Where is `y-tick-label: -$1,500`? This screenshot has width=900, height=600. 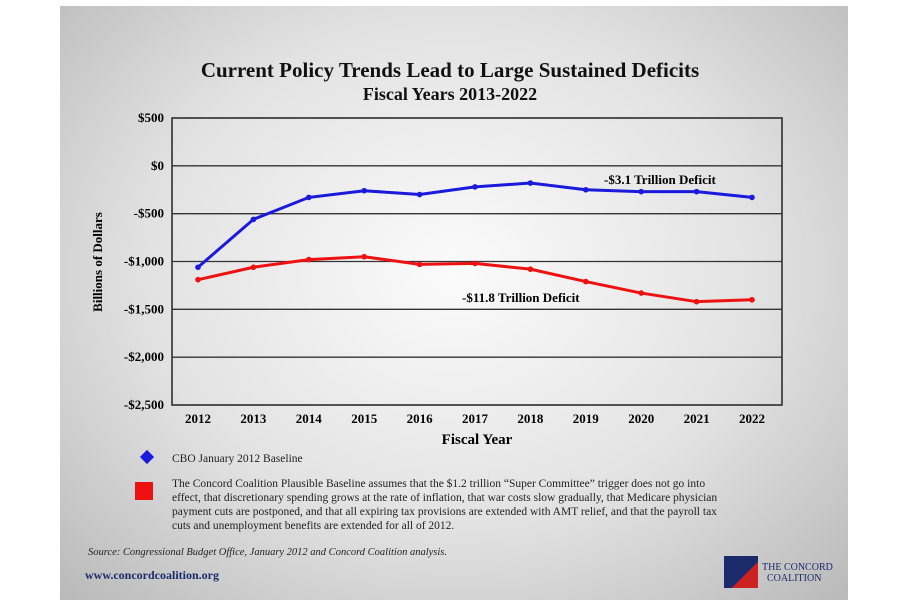
y-tick-label: -$1,500 is located at coordinates (144, 308).